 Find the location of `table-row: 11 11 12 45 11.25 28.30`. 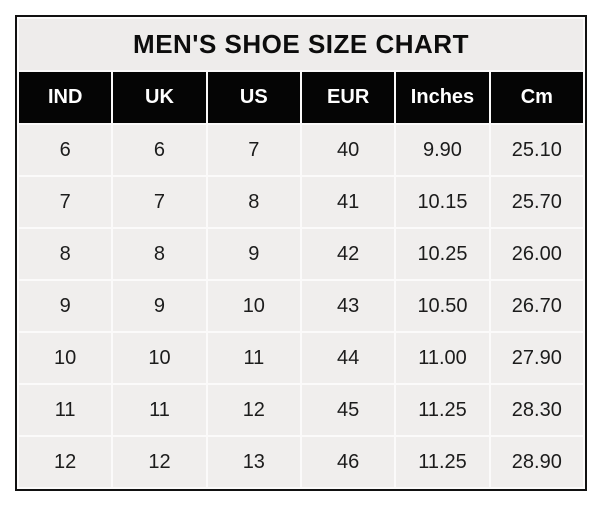

table-row: 11 11 12 45 11.25 28.30 is located at coordinates (301, 410).